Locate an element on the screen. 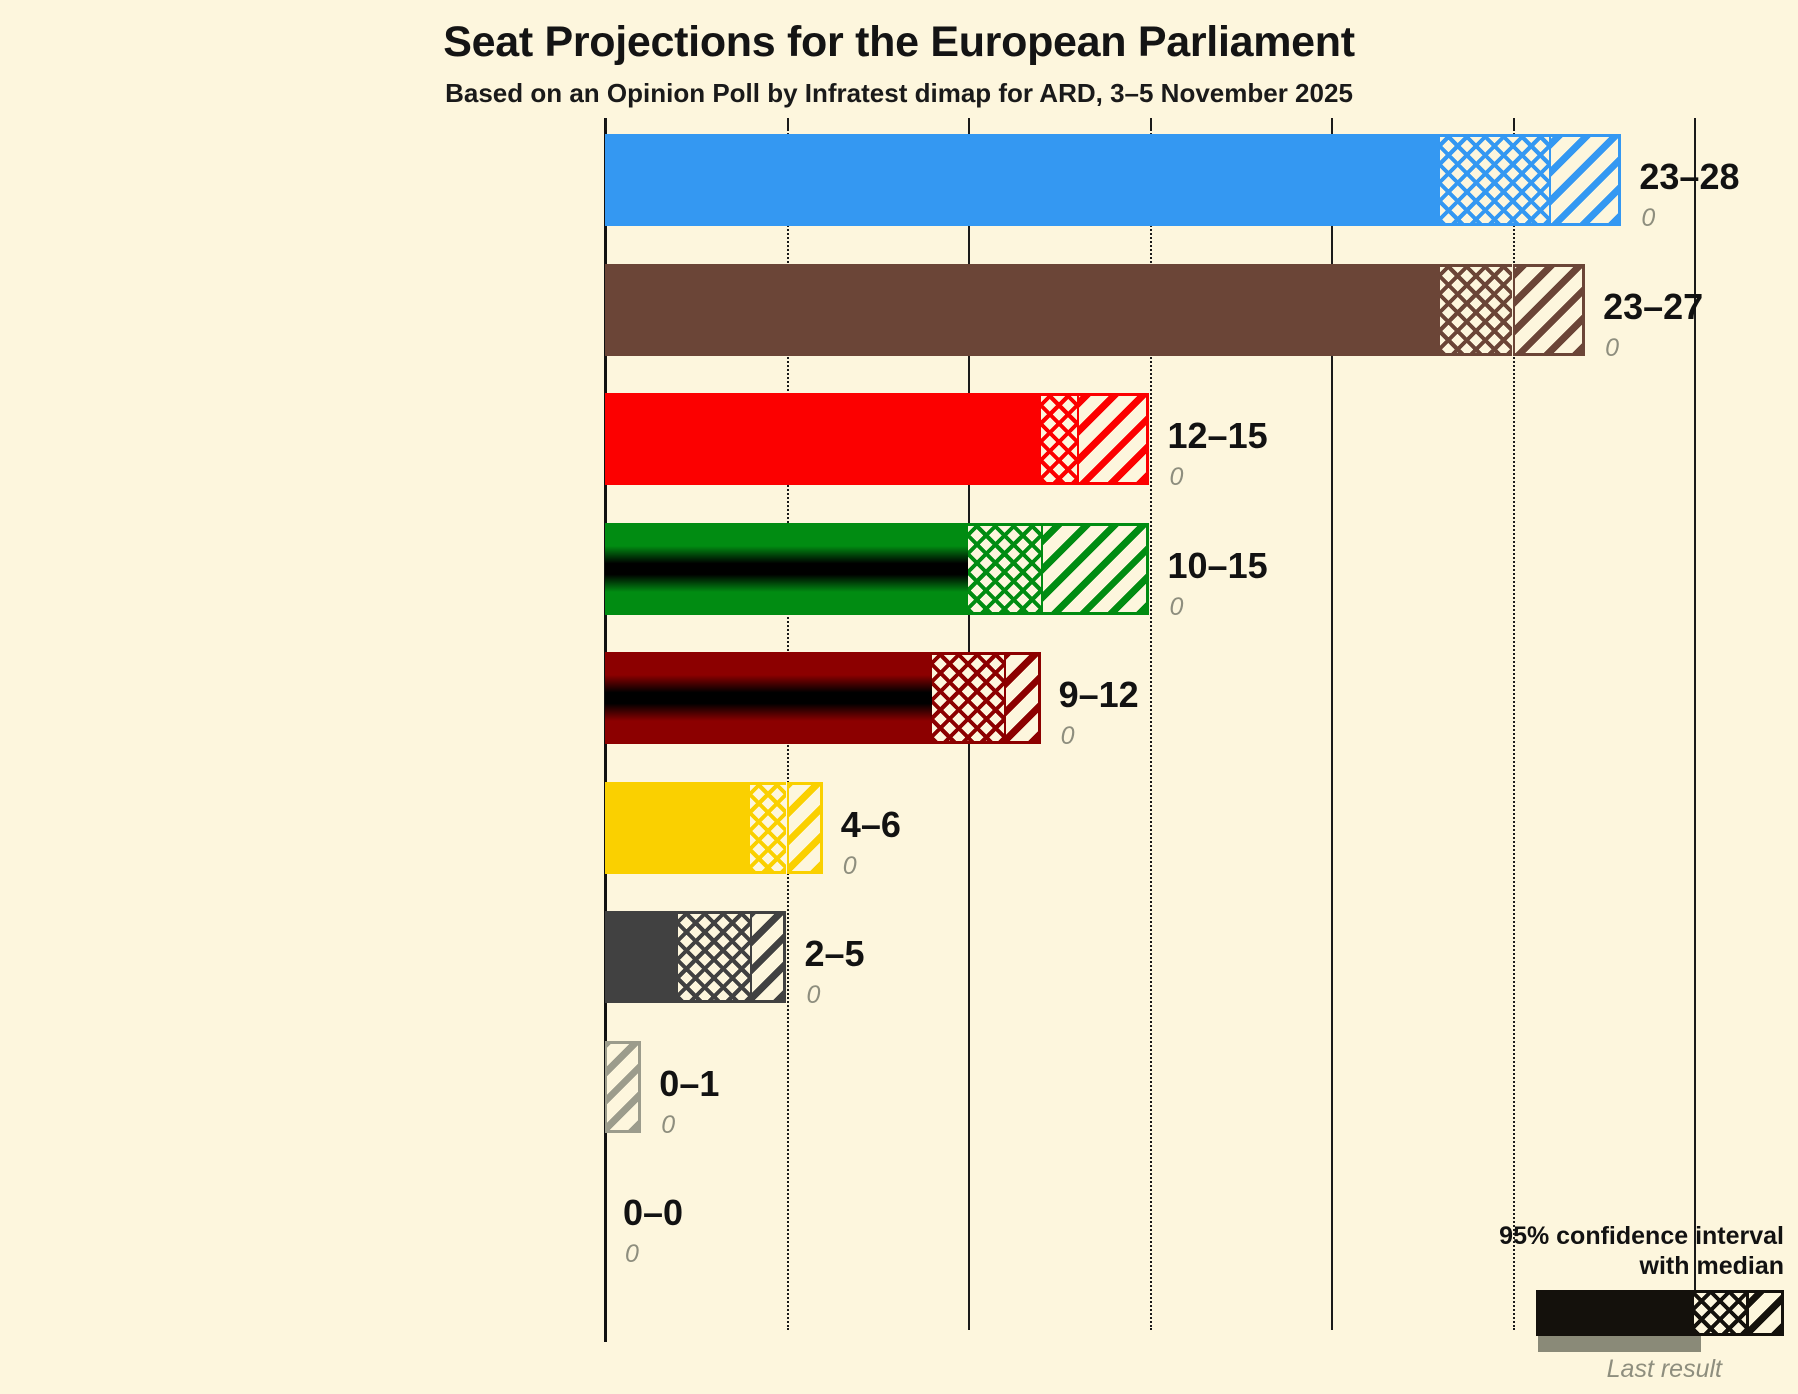 Image resolution: width=1798 pixels, height=1394 pixels. seat-range-label: 23–28 is located at coordinates (1689, 176).